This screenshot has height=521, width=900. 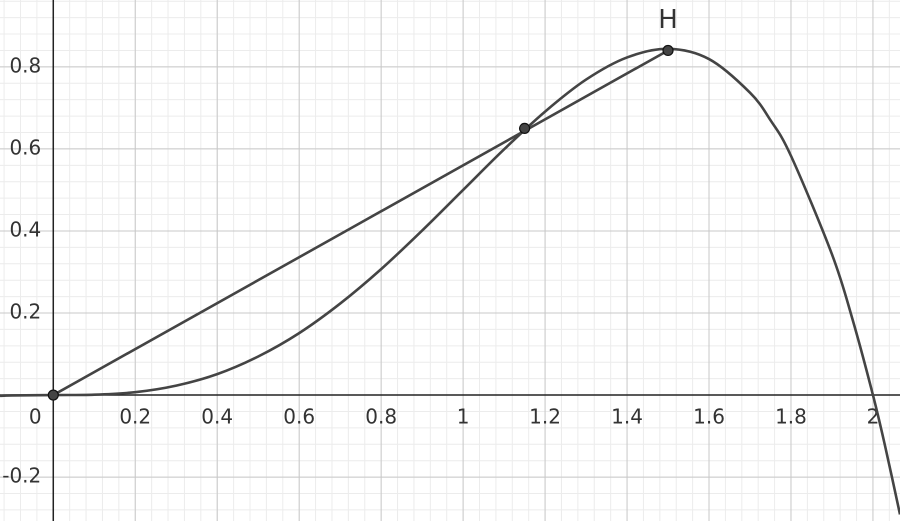 What do you see at coordinates (217, 417) in the screenshot?
I see `x-tick-label: 0.4` at bounding box center [217, 417].